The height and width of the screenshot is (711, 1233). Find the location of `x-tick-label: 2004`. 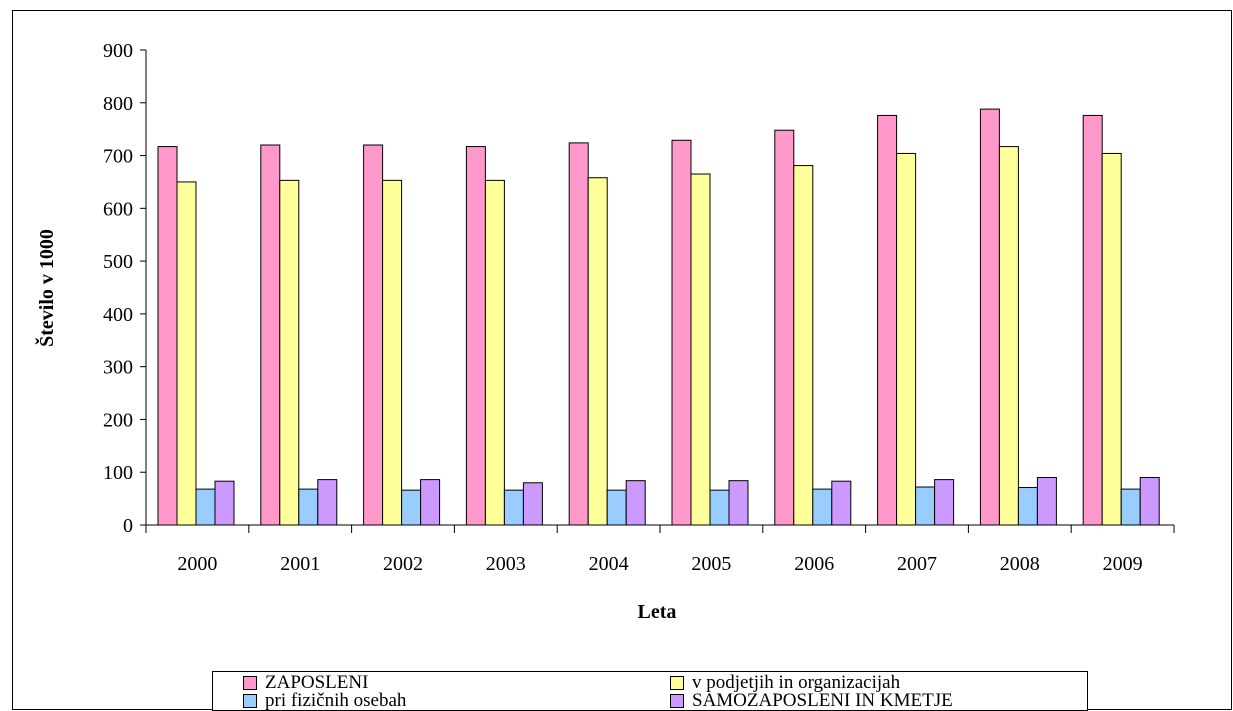

x-tick-label: 2004 is located at coordinates (609, 564).